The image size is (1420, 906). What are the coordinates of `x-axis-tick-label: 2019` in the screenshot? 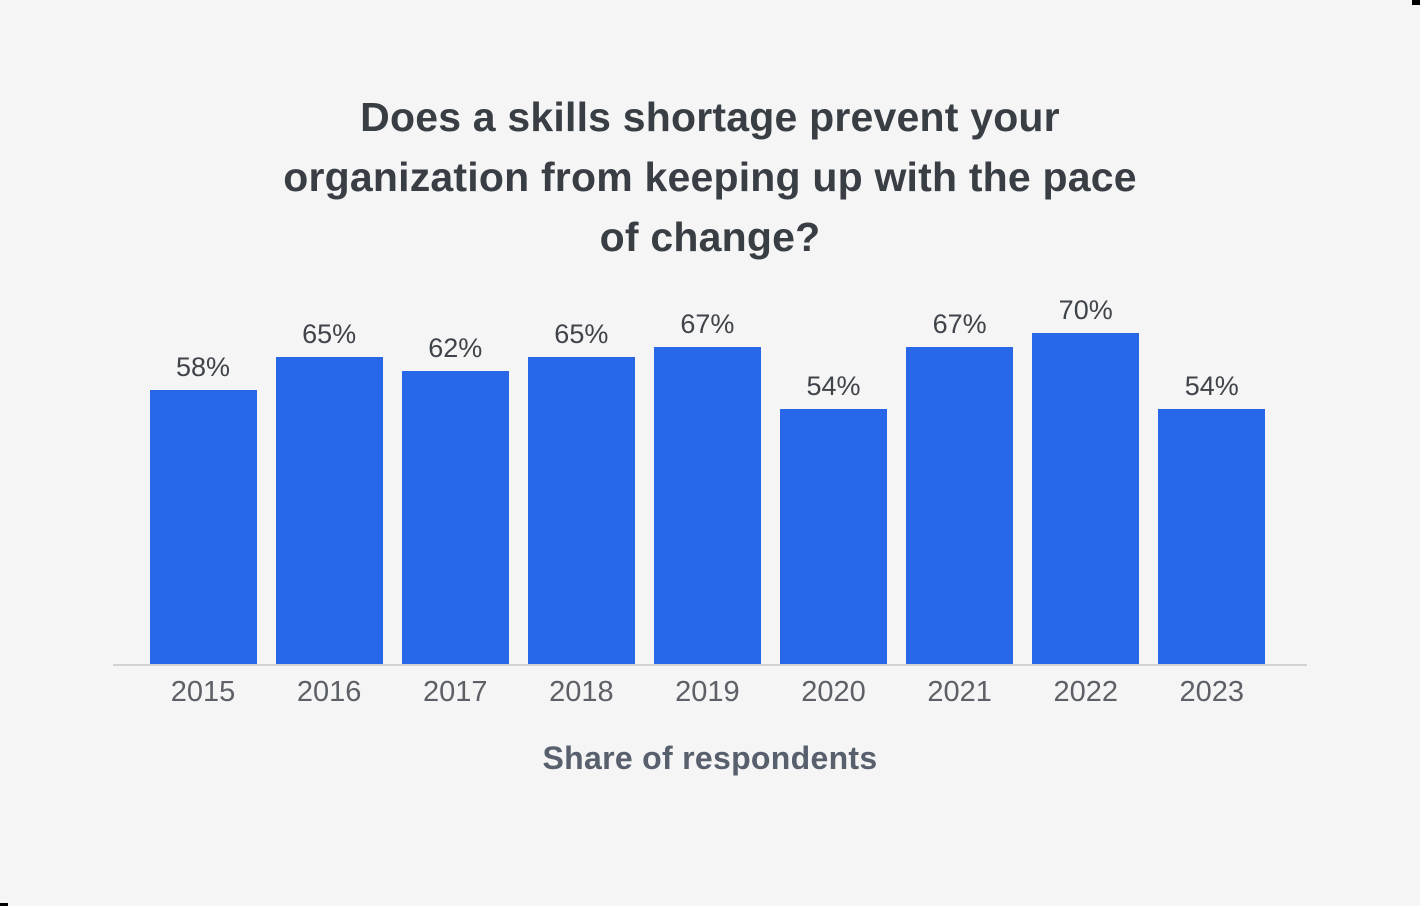 It's located at (707, 692).